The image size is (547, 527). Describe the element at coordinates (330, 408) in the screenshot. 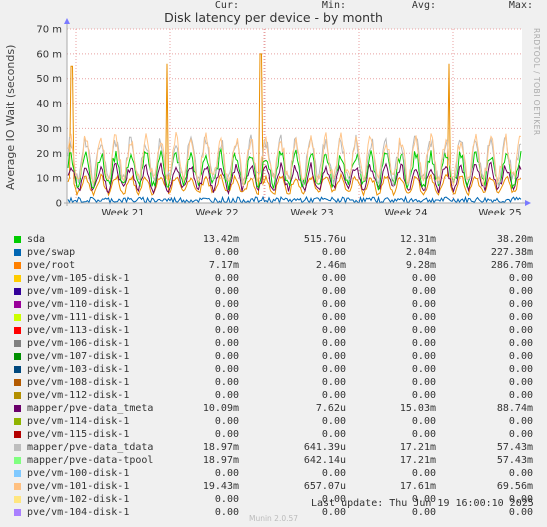

I see `legend-value-min: 7.62u` at that location.